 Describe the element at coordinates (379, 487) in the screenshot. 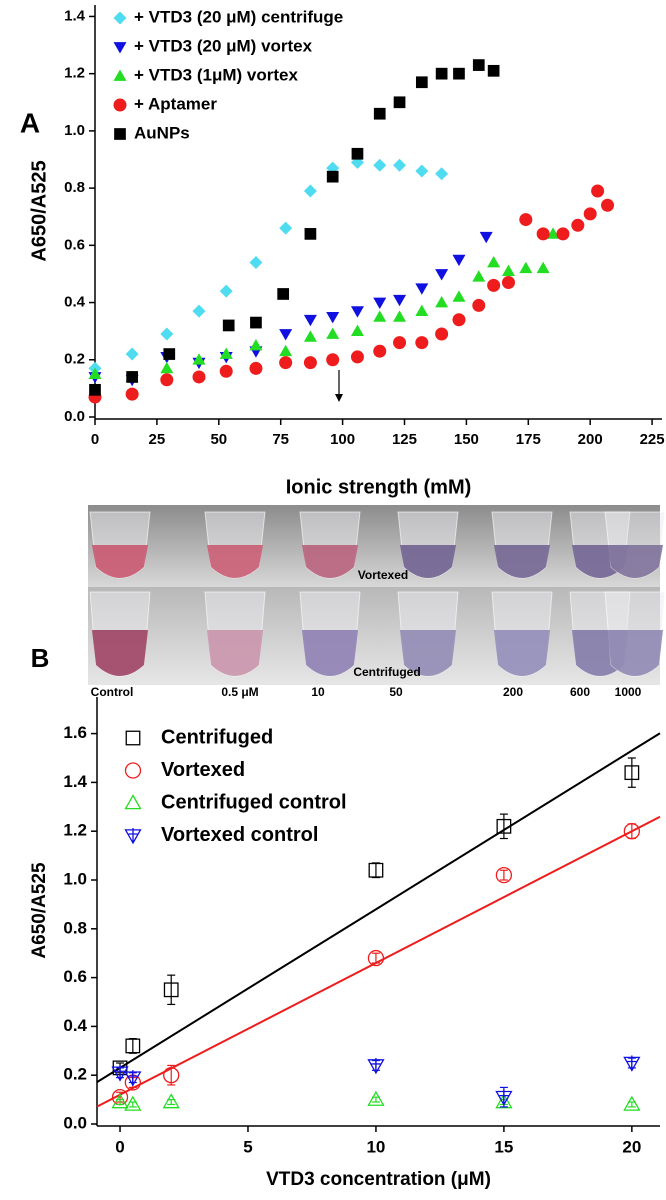

I see `x-axis-title: Ionic strength (mM)` at that location.